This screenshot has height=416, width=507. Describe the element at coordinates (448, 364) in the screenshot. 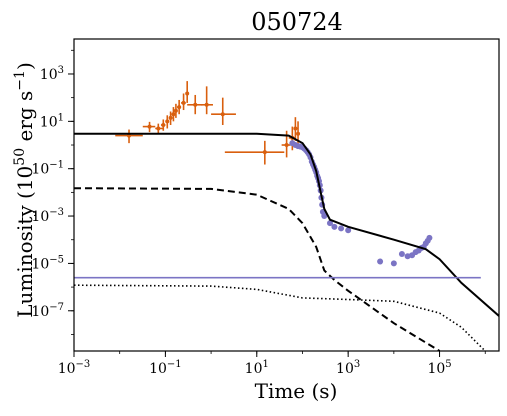

I see `x-tick-exponent: 5` at that location.